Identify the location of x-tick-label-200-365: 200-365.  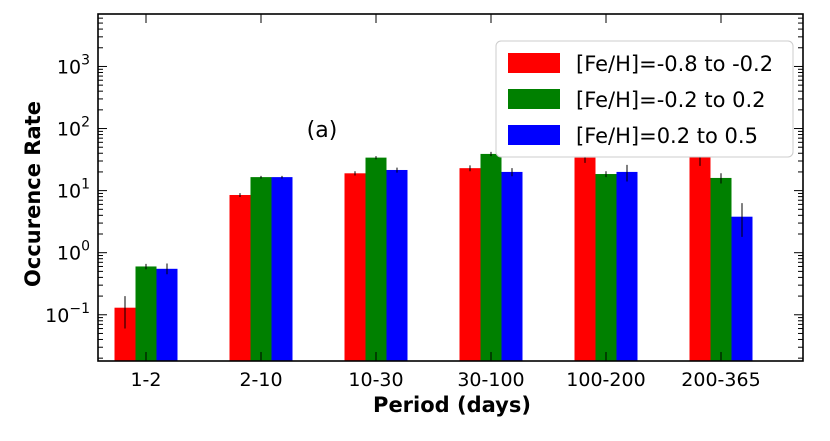
(720, 380).